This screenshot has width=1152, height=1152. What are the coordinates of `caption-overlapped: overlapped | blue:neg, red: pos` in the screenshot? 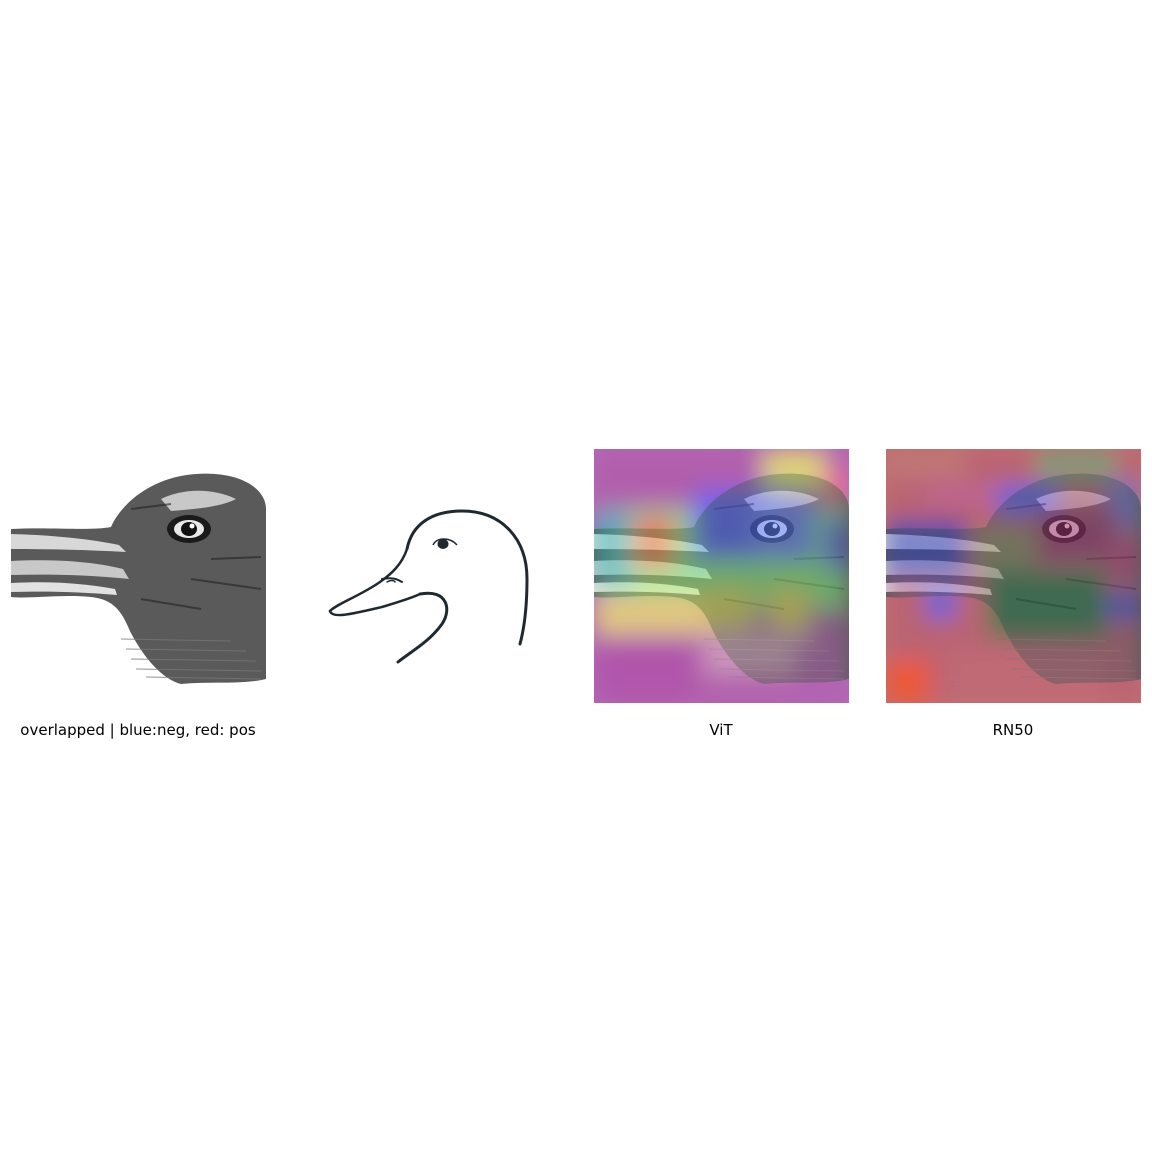 It's located at (138, 730).